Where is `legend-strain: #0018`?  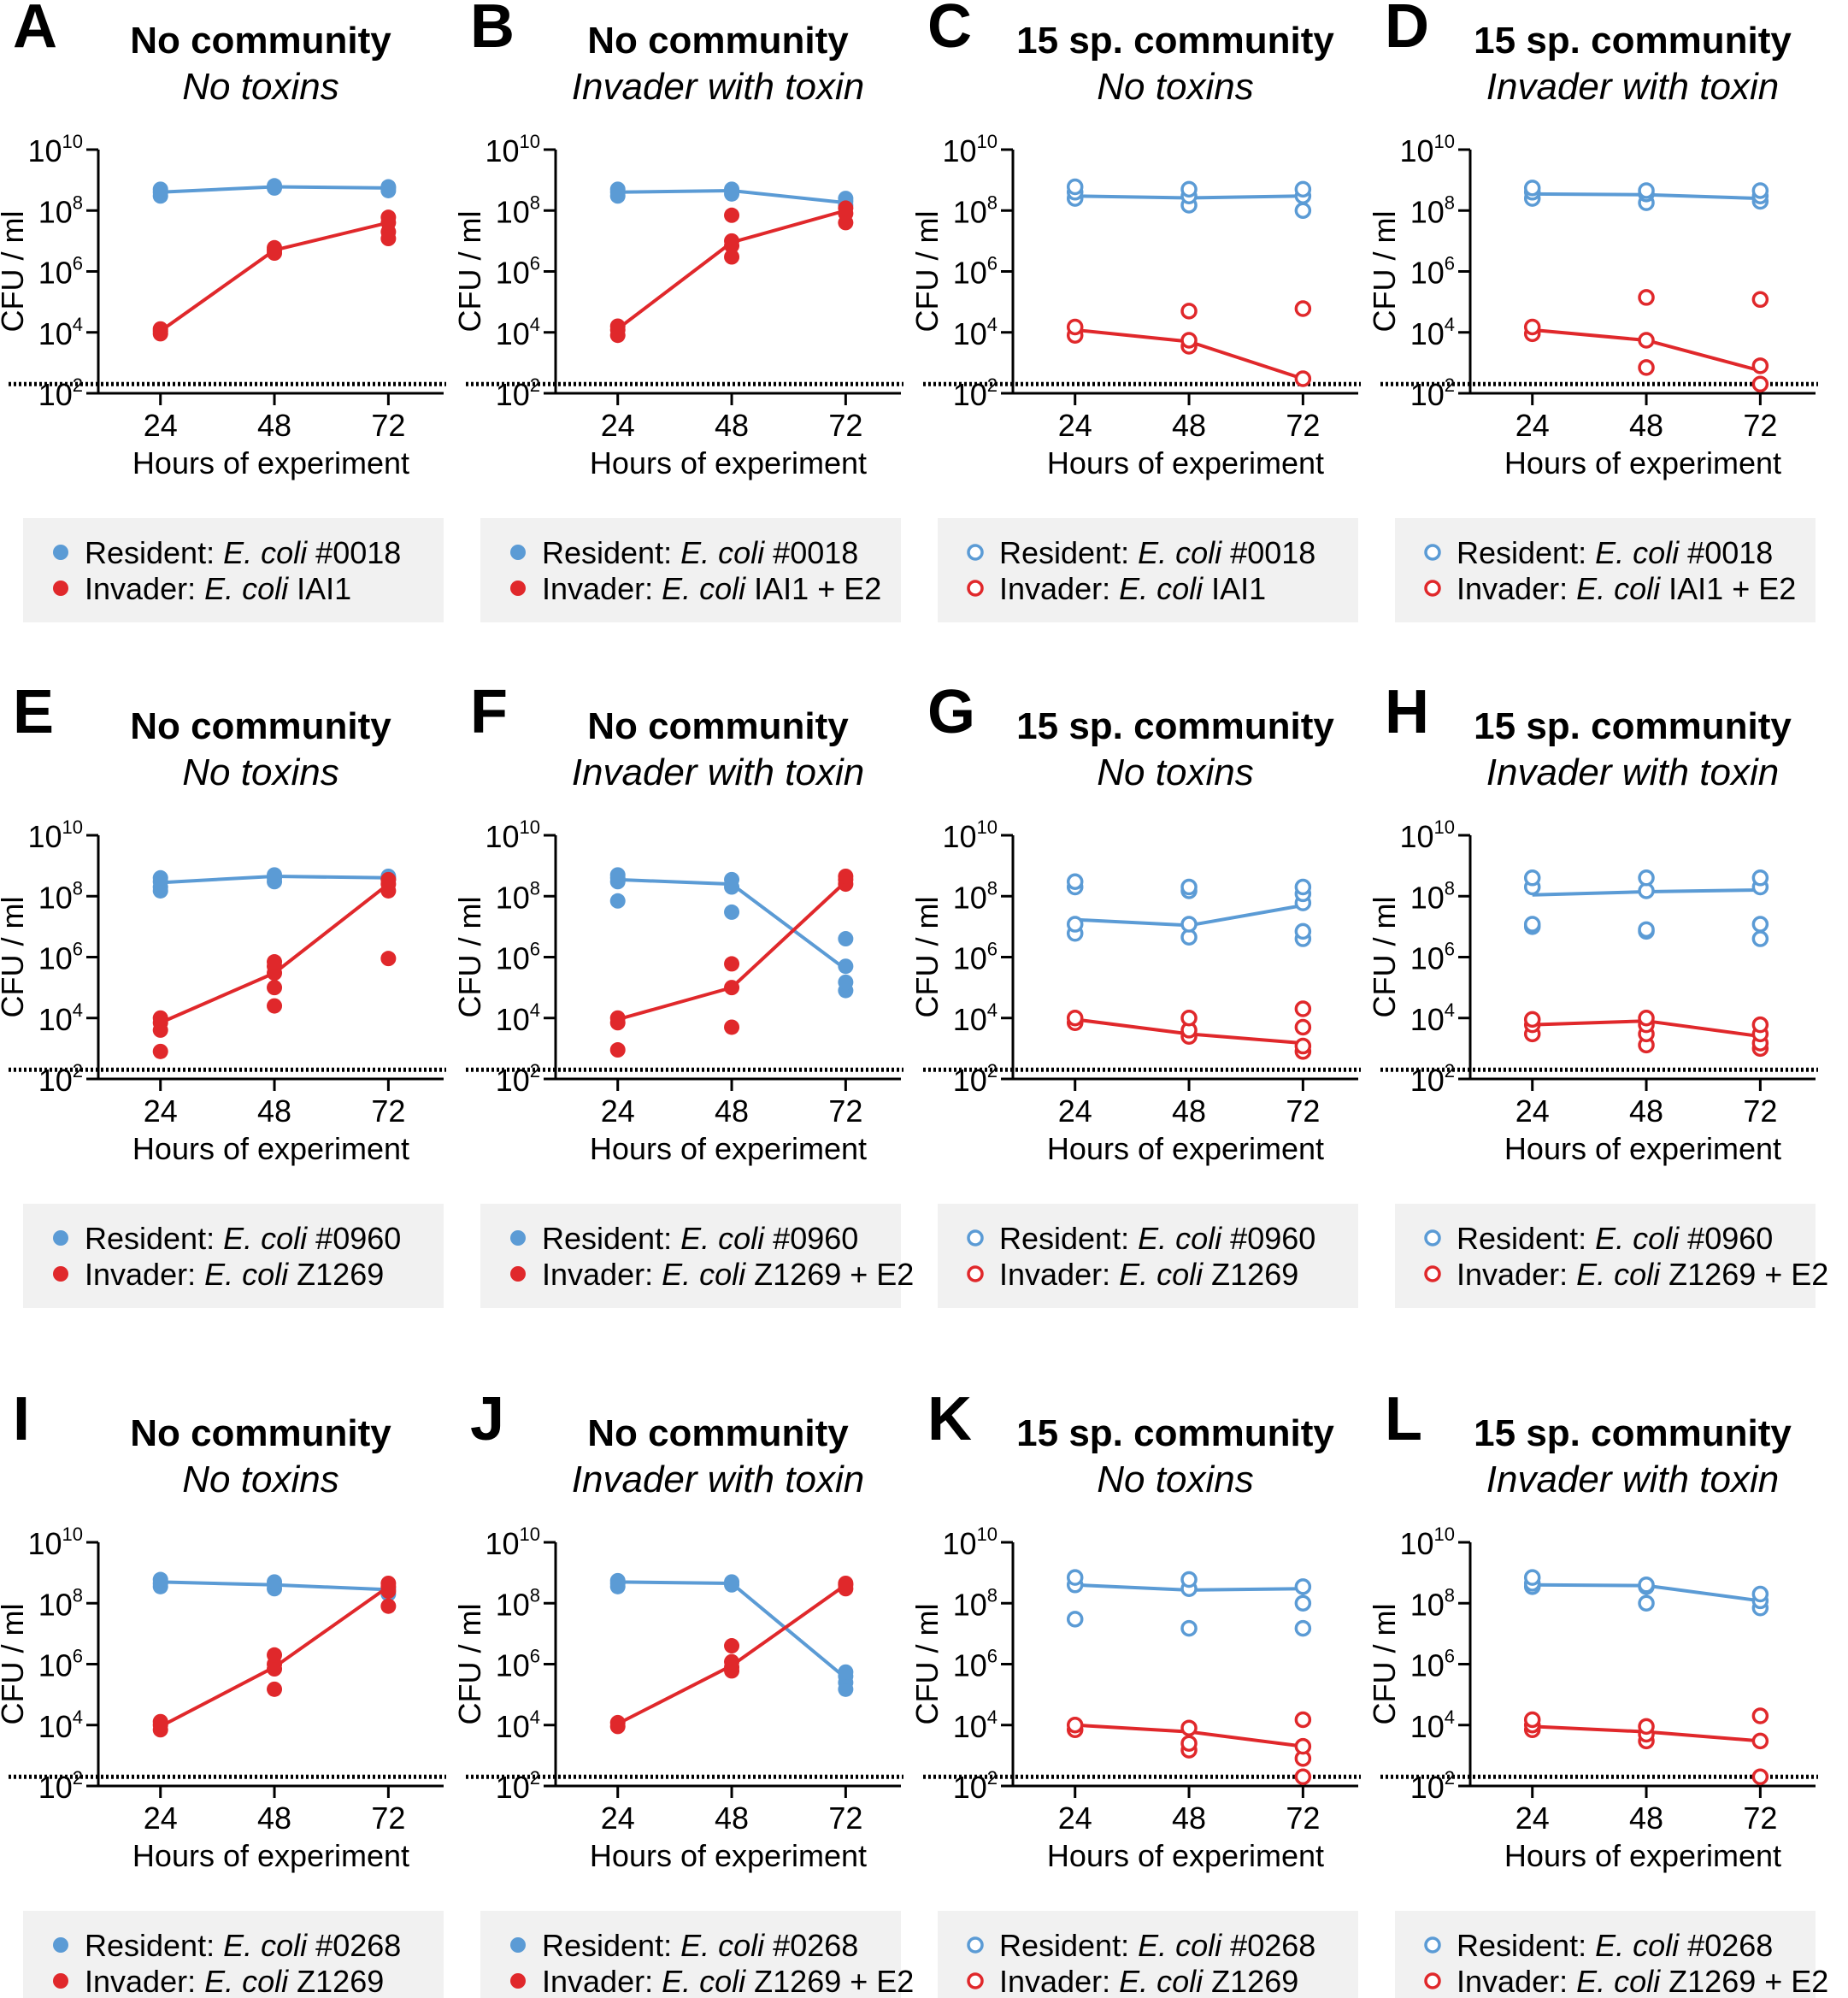
legend-strain: #0018 is located at coordinates (358, 552).